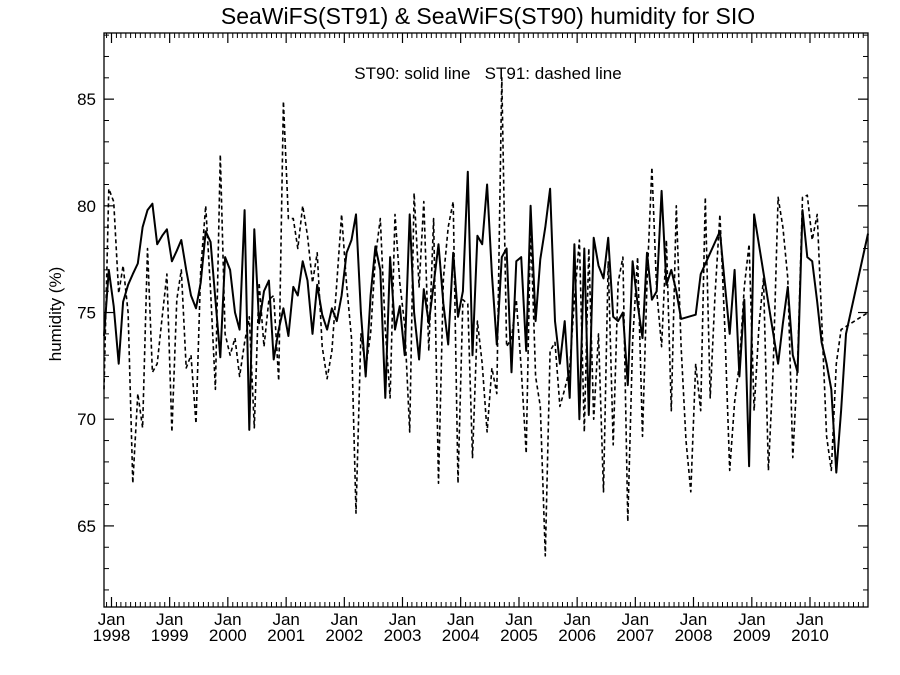 This screenshot has width=900, height=675. Describe the element at coordinates (752, 635) in the screenshot. I see `x-tick-label-year: 2009` at that location.